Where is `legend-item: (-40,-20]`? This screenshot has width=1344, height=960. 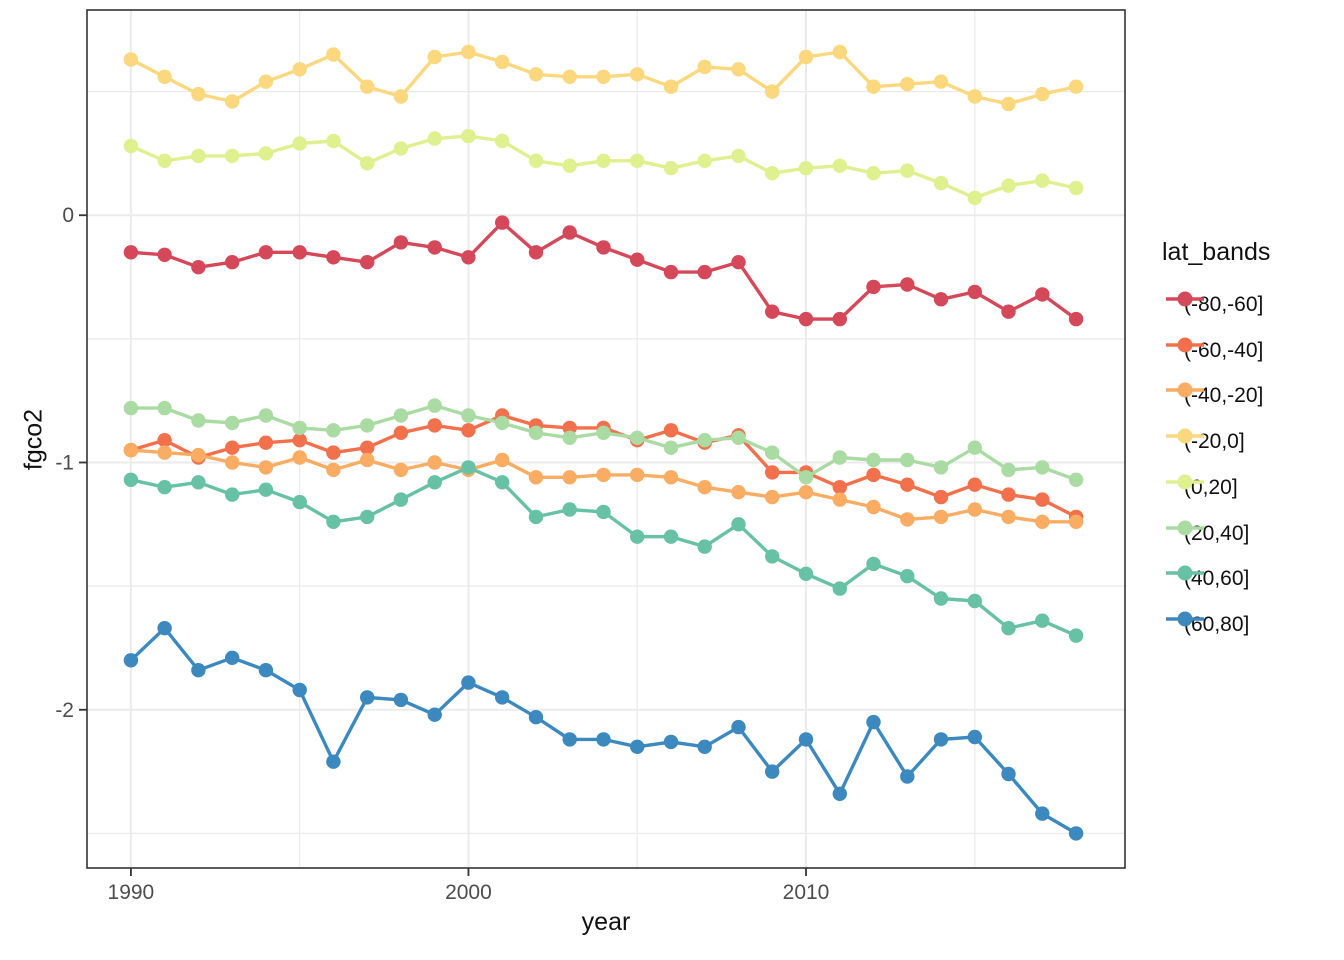
legend-item: (-40,-20] is located at coordinates (1214, 396).